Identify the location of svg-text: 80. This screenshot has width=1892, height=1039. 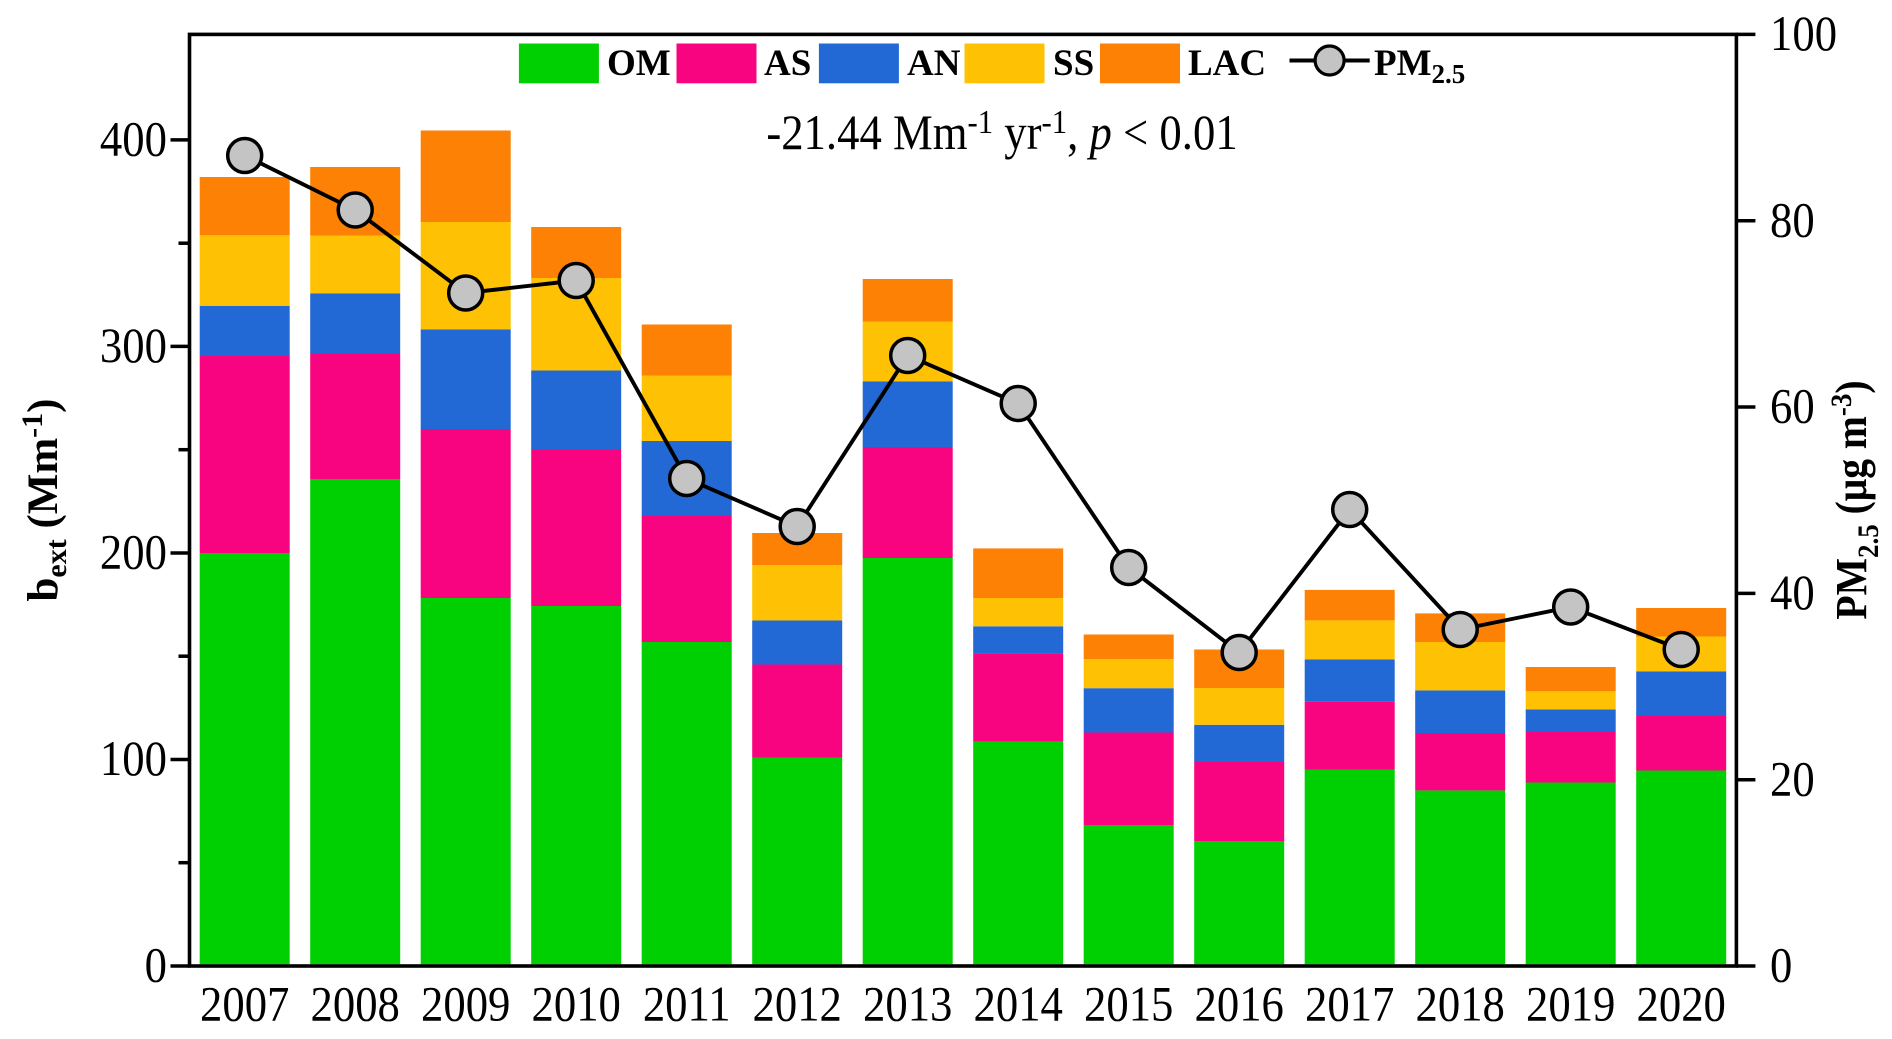
(1792, 220).